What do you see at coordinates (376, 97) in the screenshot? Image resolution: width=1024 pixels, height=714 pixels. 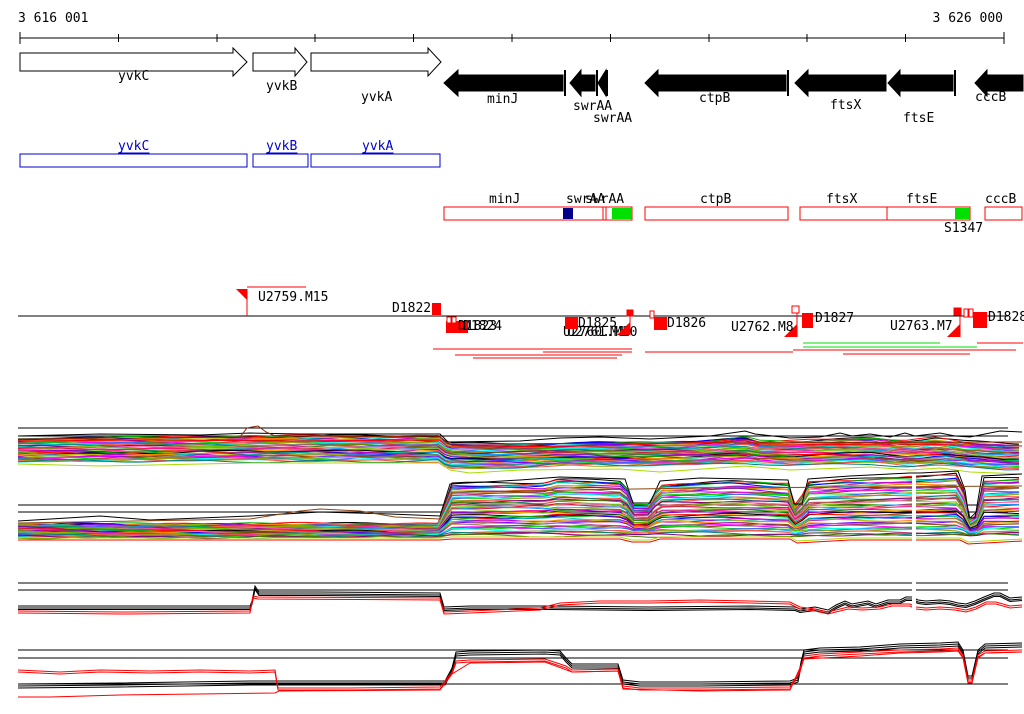 I see `gene-arrow-label-yvkA: yvkA` at bounding box center [376, 97].